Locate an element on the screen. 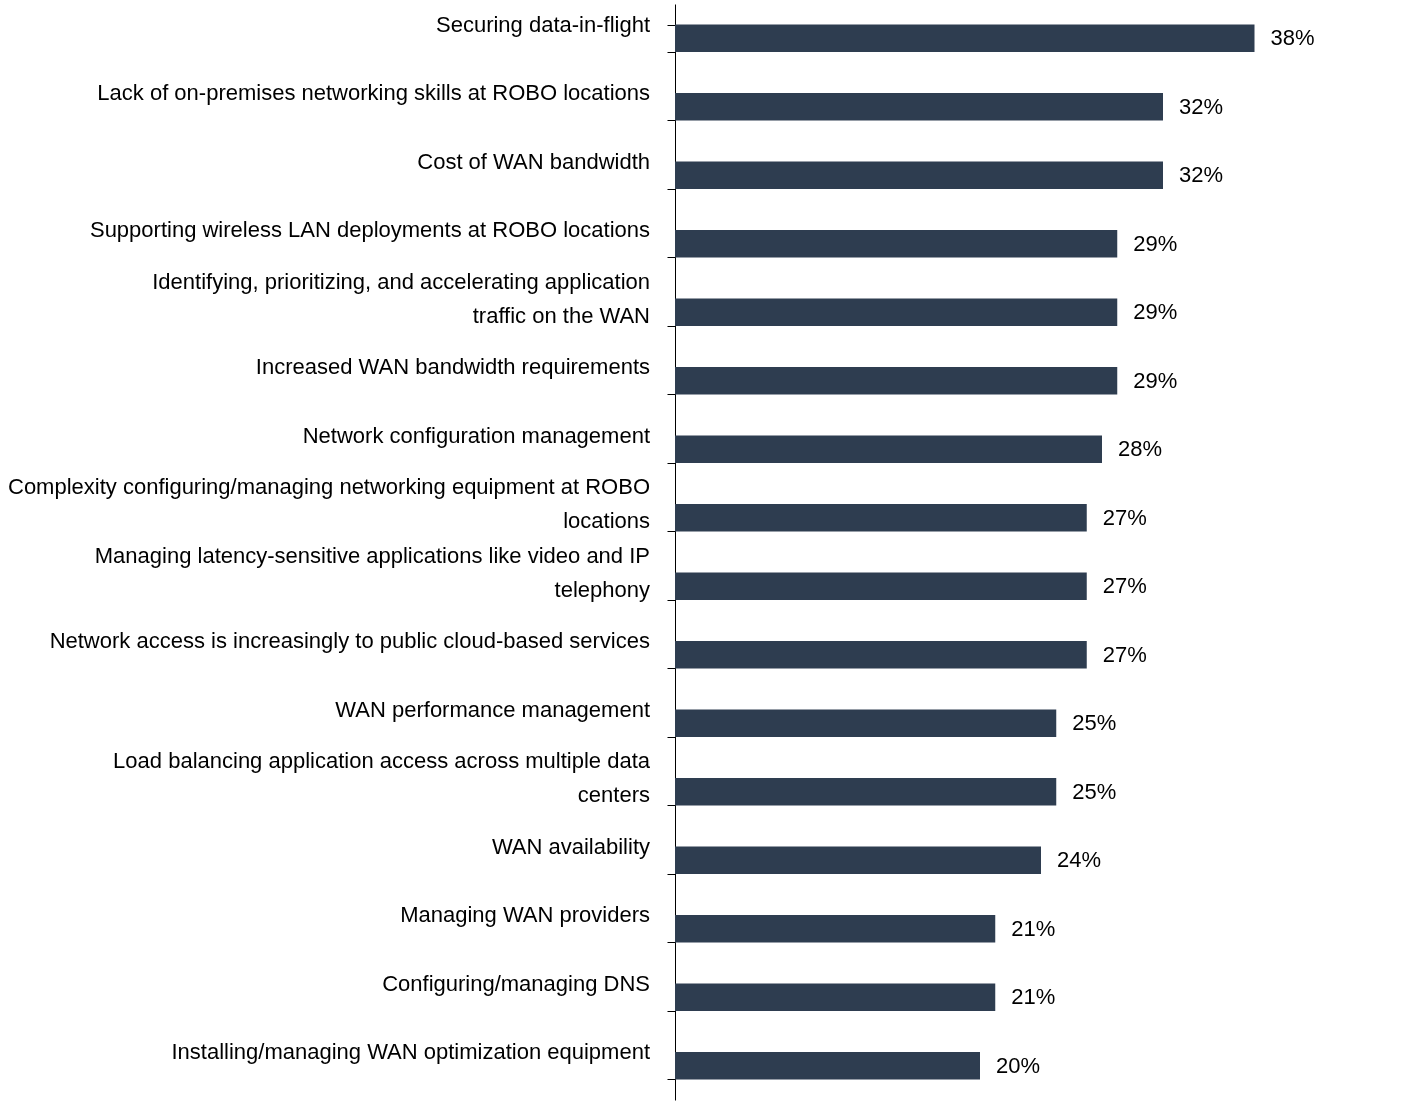 This screenshot has height=1105, width=1428. y-tick-label: WAN performance management is located at coordinates (492, 709).